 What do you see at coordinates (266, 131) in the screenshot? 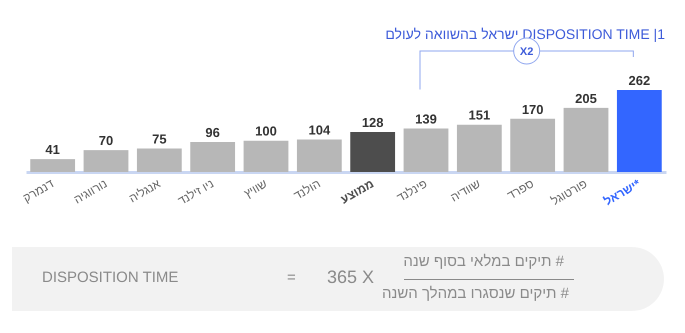
I see `data-label: 100` at bounding box center [266, 131].